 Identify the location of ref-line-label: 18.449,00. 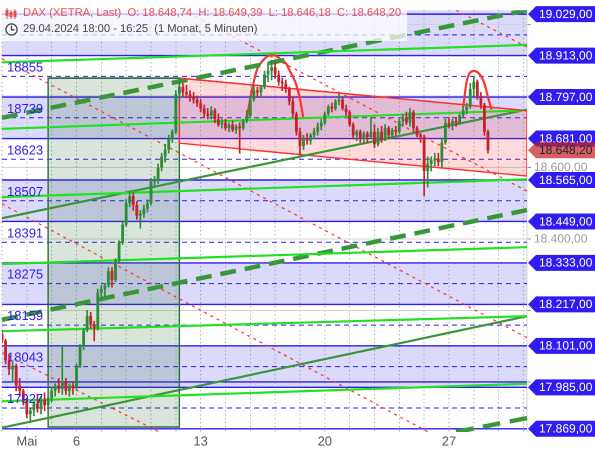
(566, 221).